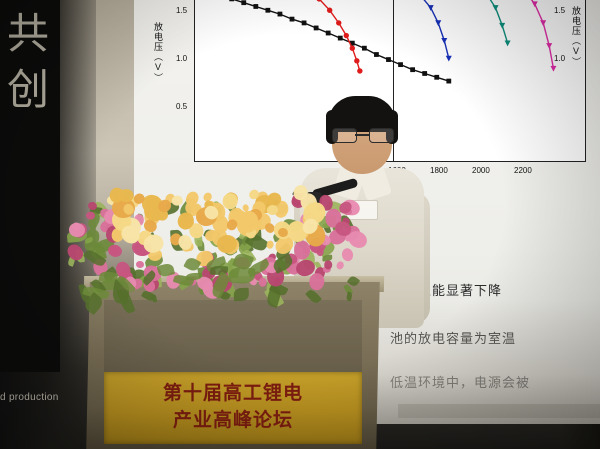  Describe the element at coordinates (560, 58) in the screenshot. I see `chart-ytick-right: 1.0` at that location.